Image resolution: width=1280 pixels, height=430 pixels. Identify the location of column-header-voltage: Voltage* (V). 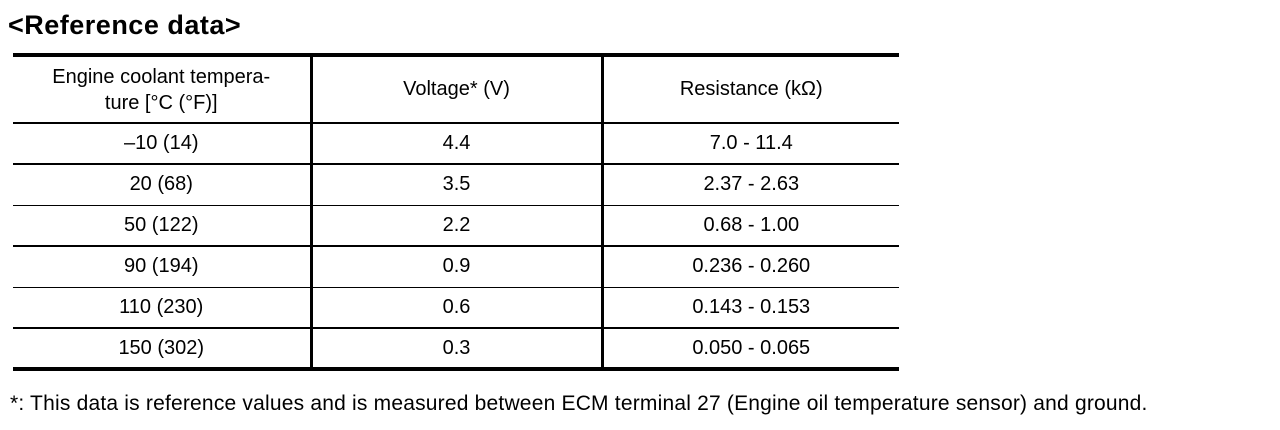
(455, 89).